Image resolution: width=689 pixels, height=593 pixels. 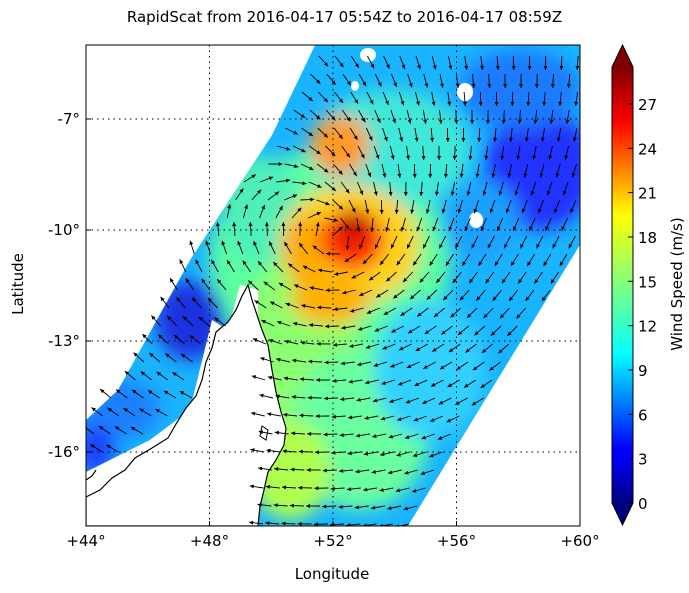 What do you see at coordinates (647, 282) in the screenshot?
I see `colorbar-tick-label: 15` at bounding box center [647, 282].